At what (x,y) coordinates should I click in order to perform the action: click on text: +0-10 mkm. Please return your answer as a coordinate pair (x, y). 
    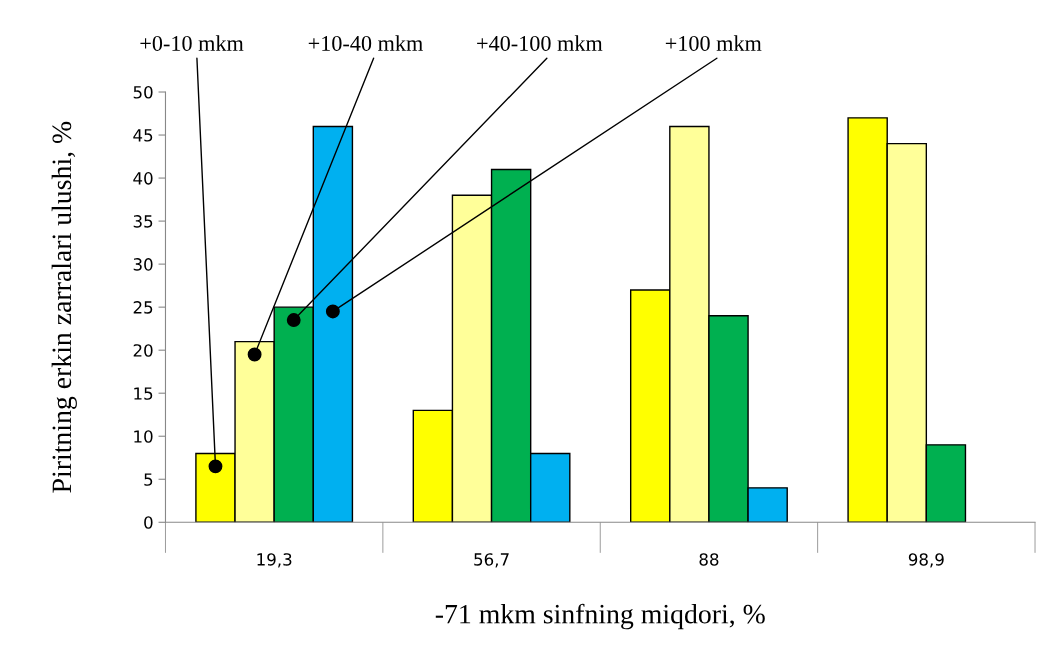
    Looking at the image, I should click on (192, 43).